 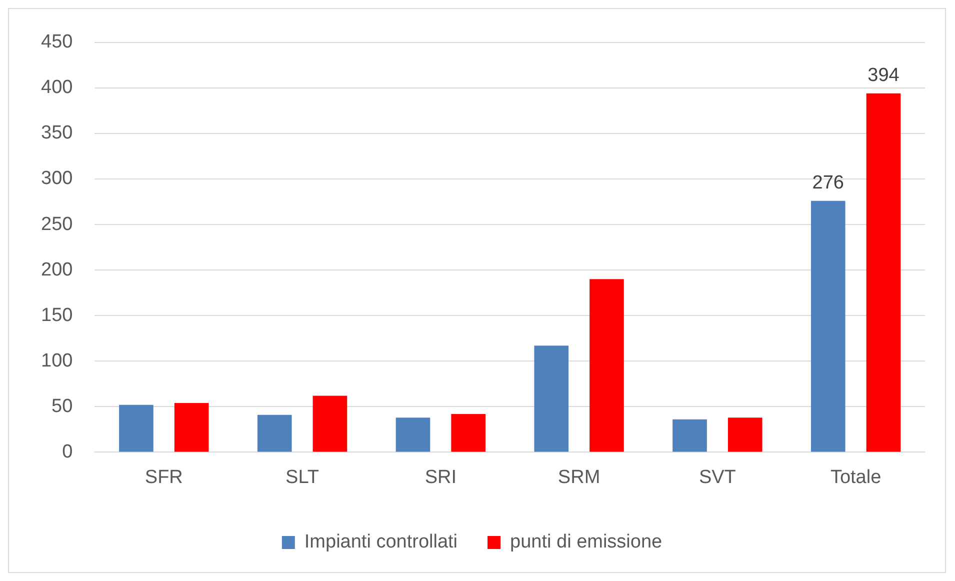 What do you see at coordinates (717, 477) in the screenshot?
I see `x-tick-label: SVT` at bounding box center [717, 477].